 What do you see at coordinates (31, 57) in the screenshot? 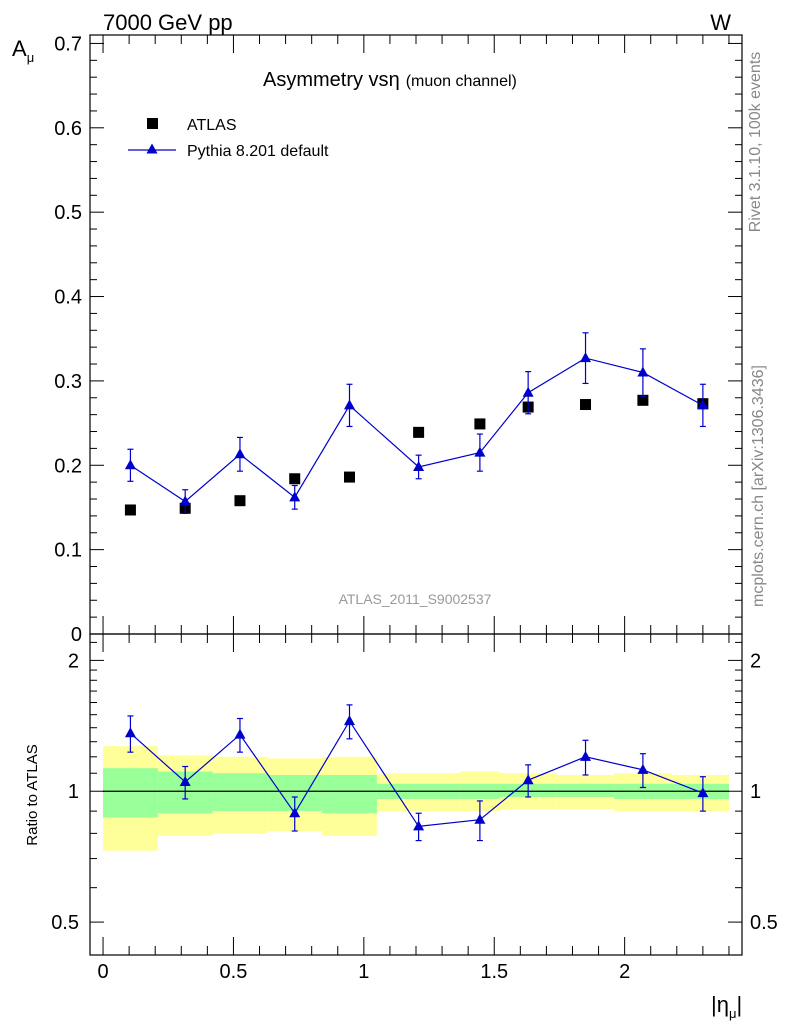
I see `main-ylabel-sub: μ` at bounding box center [31, 57].